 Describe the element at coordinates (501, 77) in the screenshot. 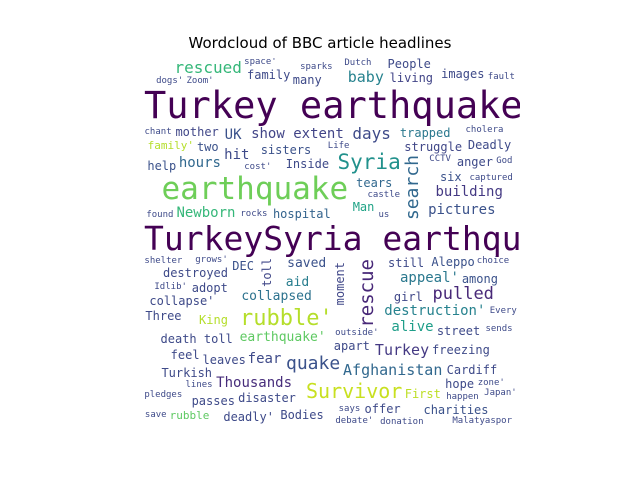

I see `word-130: fault` at that location.